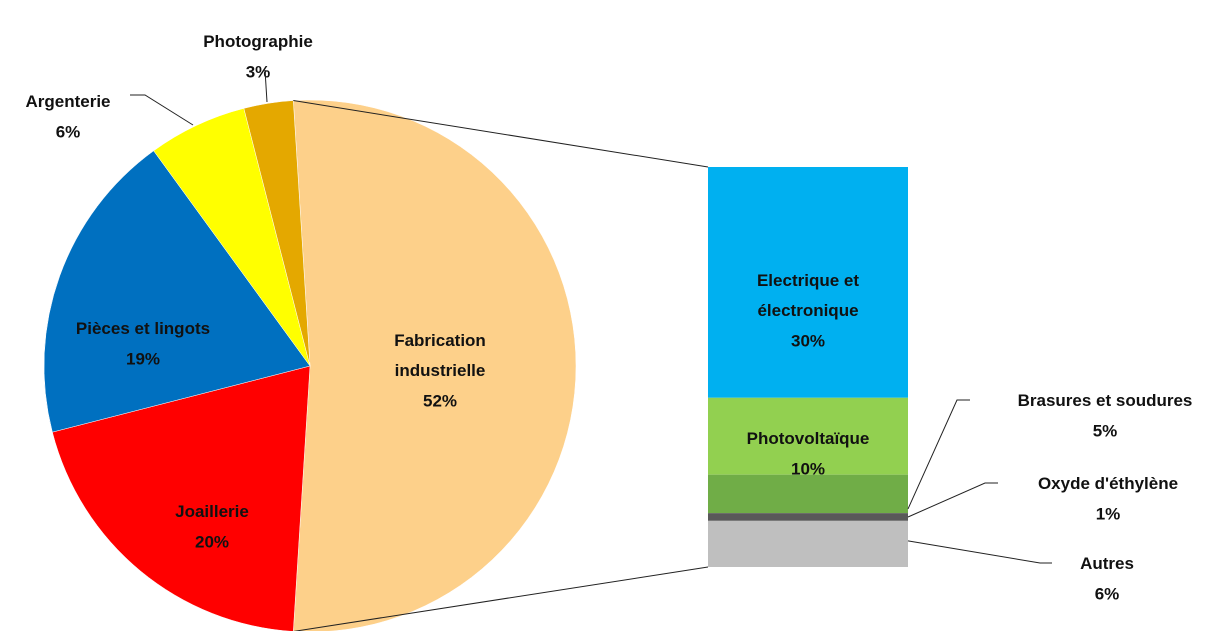  Describe the element at coordinates (212, 541) in the screenshot. I see `data-label: 20%` at that location.